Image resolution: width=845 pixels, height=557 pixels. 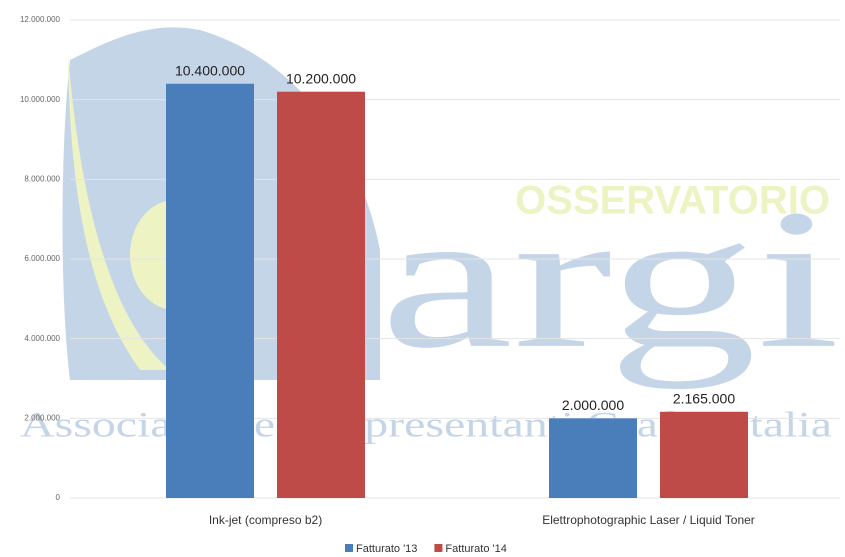 I want to click on y-tick-label: 0, so click(x=58, y=497).